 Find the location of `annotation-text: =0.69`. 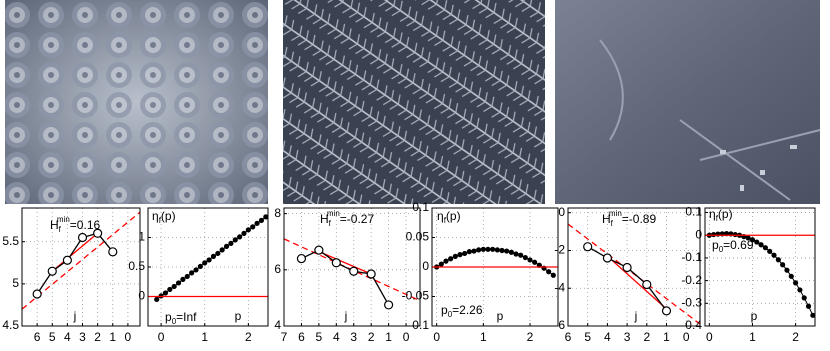

annotation-text: =0.69 is located at coordinates (738, 245).